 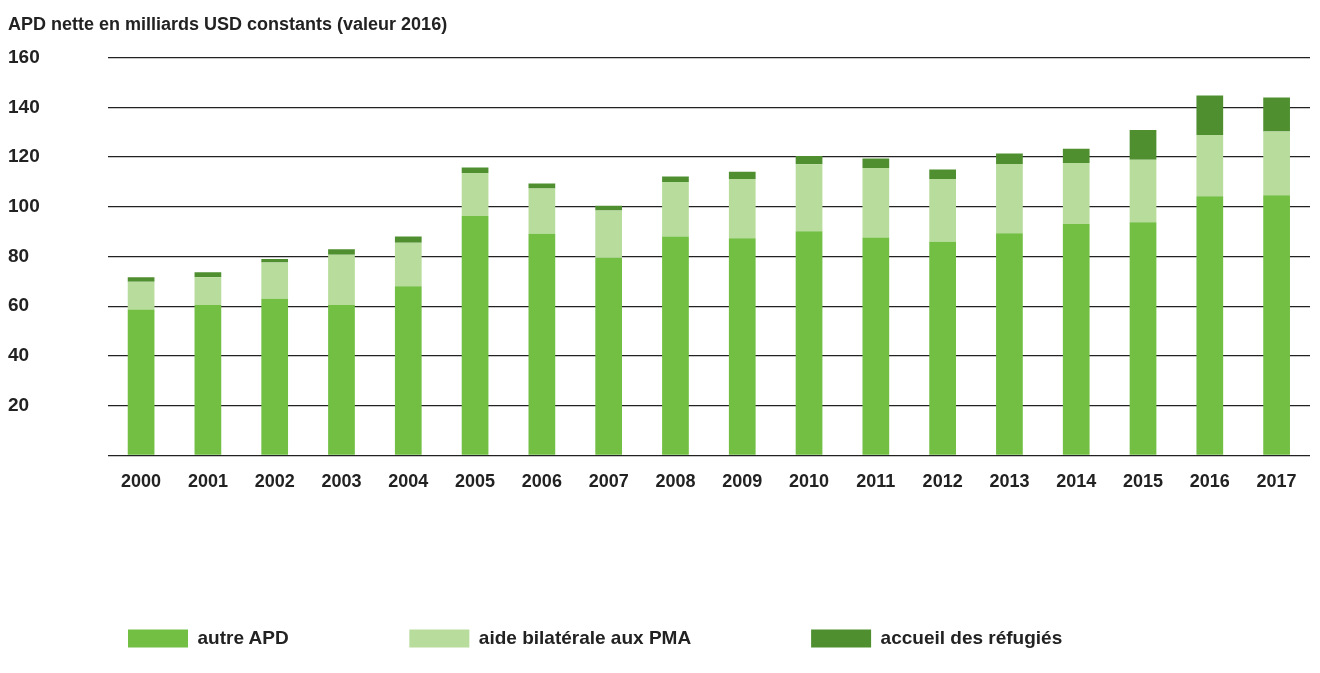 What do you see at coordinates (742, 481) in the screenshot?
I see `x-tick-label: 2009` at bounding box center [742, 481].